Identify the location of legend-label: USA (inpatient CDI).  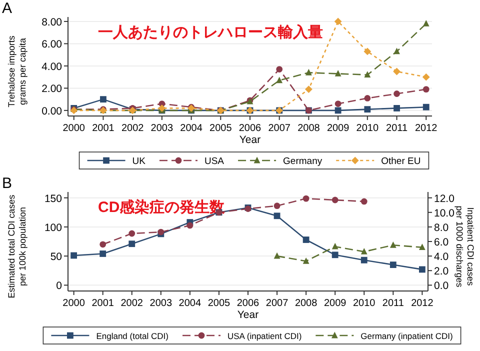
(265, 336).